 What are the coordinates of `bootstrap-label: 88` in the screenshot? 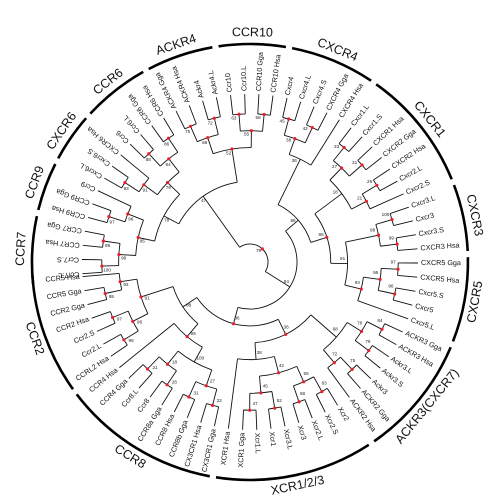 It's located at (322, 234).